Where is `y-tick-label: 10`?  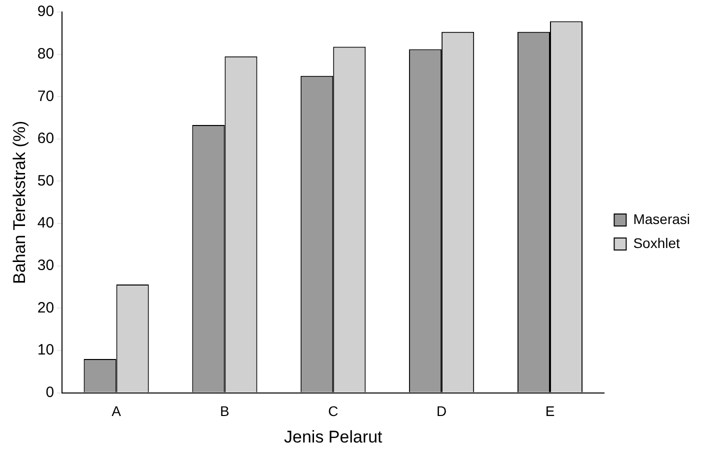
y-tick-label: 10 is located at coordinates (45, 350).